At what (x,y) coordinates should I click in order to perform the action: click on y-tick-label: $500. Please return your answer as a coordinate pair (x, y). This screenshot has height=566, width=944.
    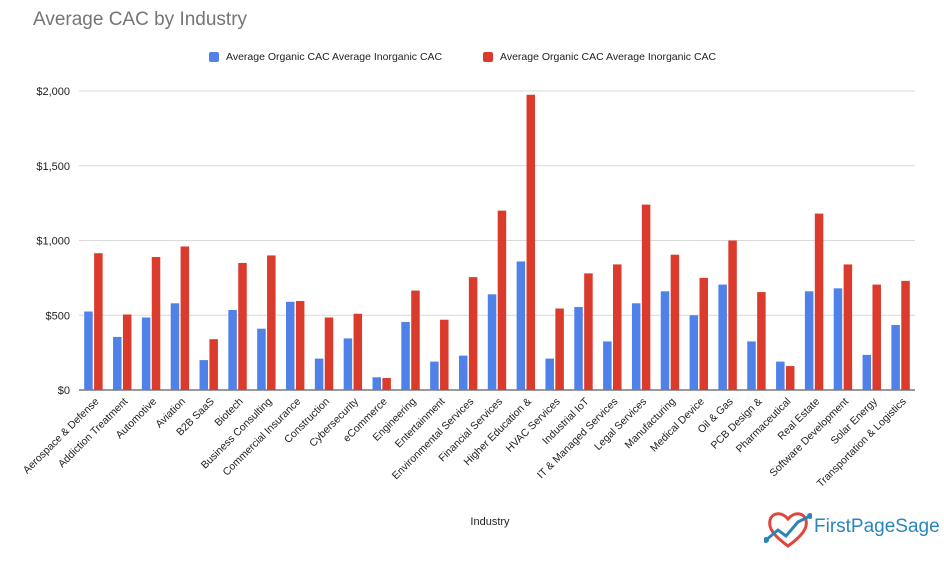
    Looking at the image, I should click on (58, 316).